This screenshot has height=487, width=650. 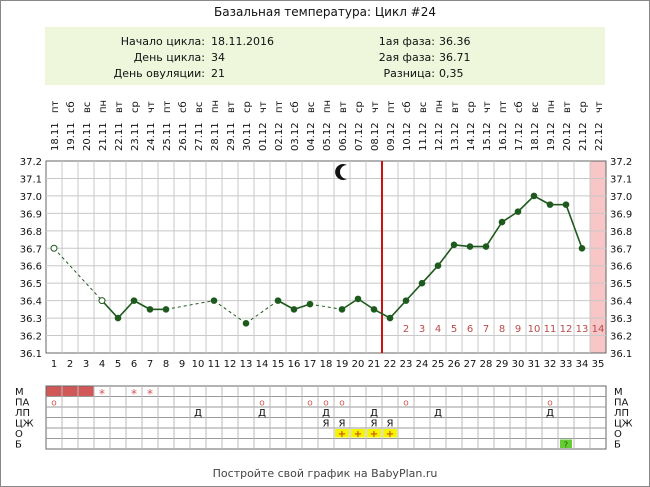 What do you see at coordinates (598, 364) in the screenshot?
I see `day-number-label: 35` at bounding box center [598, 364].